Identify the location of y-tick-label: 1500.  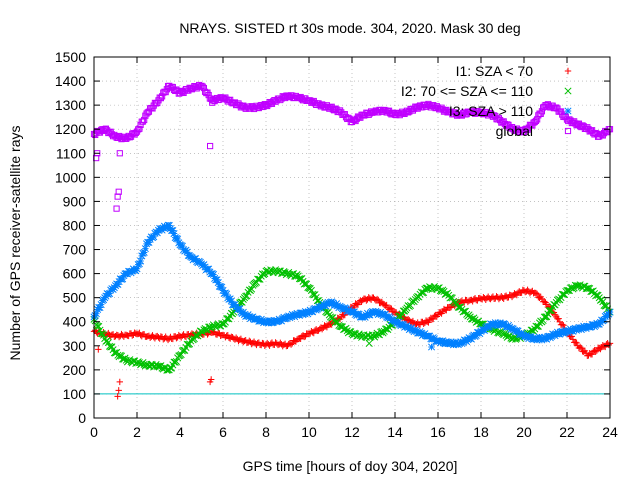
(70, 57).